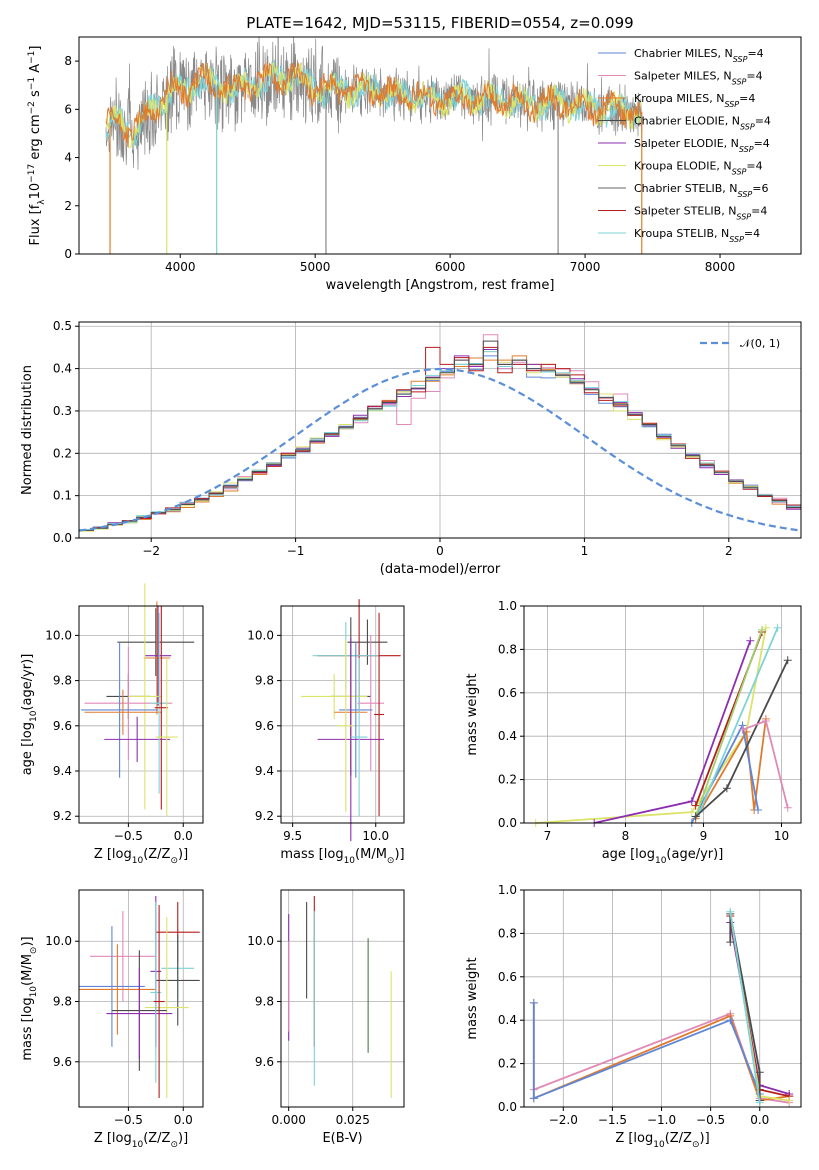 This screenshot has width=819, height=1170. I want to click on x-tick-label: 5000, so click(315, 267).